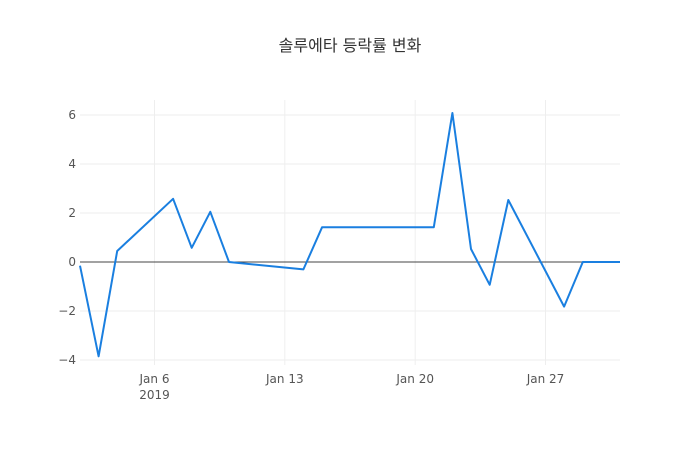 The height and width of the screenshot is (450, 700). Describe the element at coordinates (67, 360) in the screenshot. I see `y-tick-label: −4` at that location.